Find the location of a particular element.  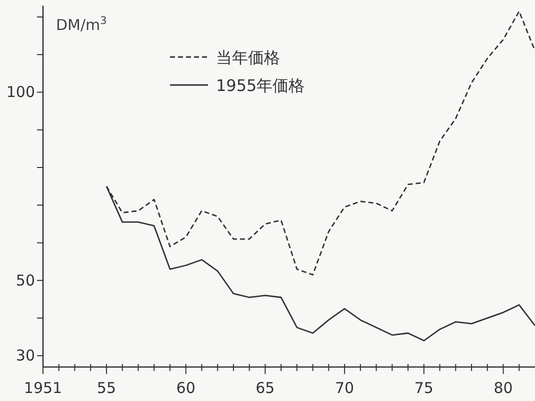

x-tick-label: 80 is located at coordinates (503, 388).